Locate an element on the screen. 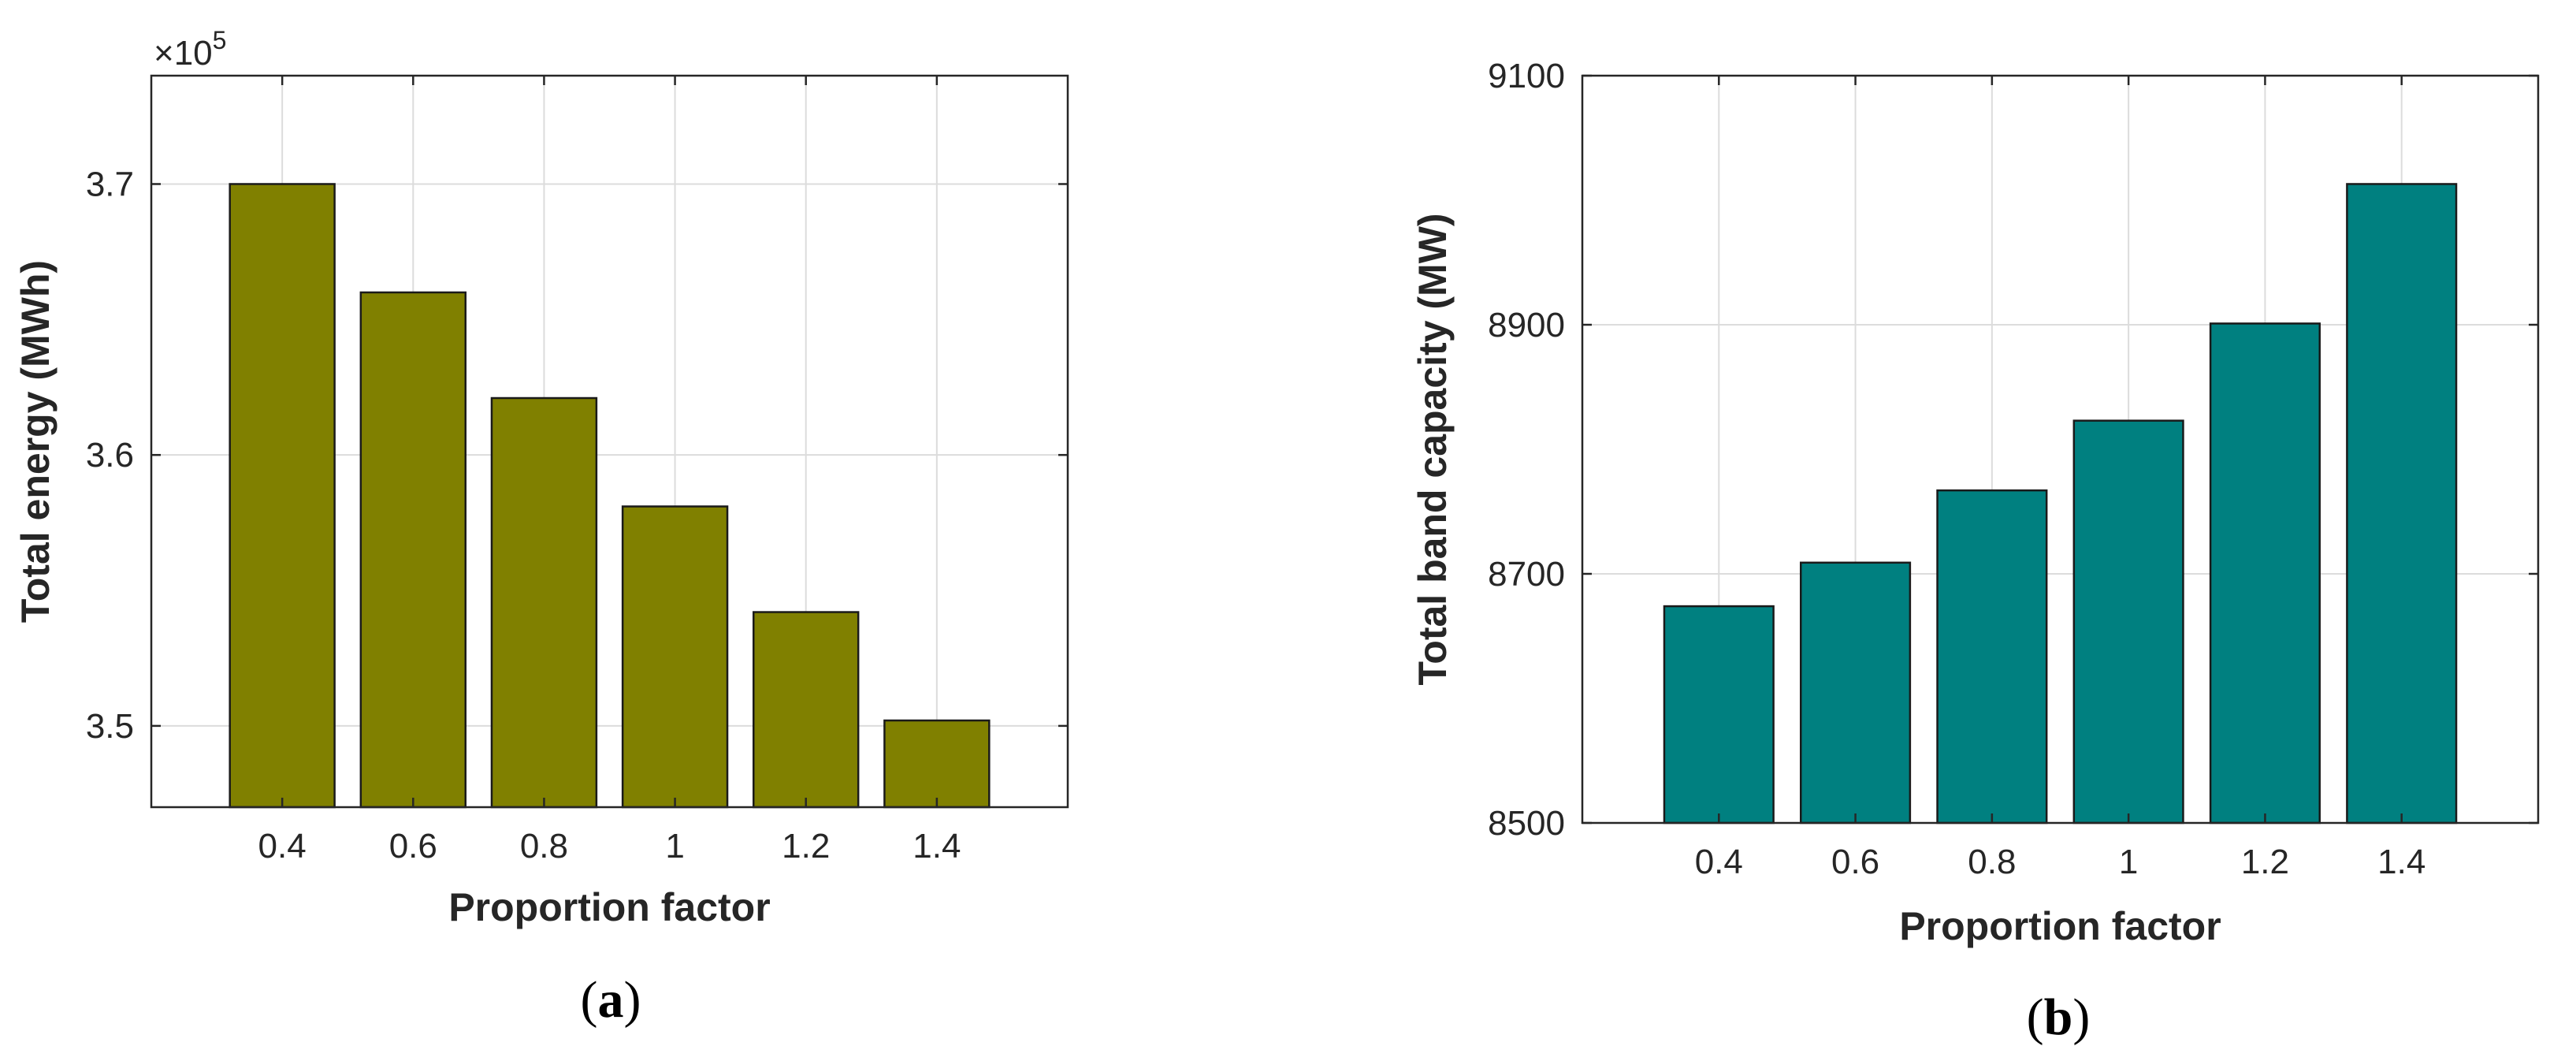  y-tick-label: 8700 is located at coordinates (1526, 574).